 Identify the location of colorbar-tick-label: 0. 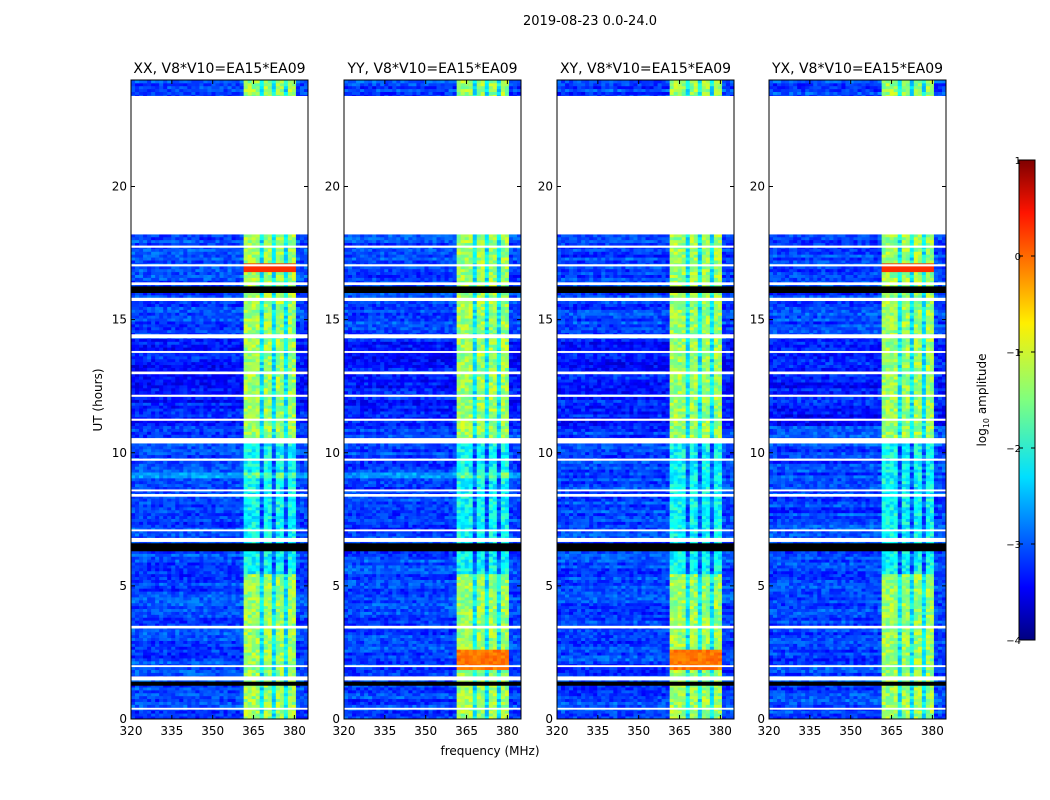
(1018, 257).